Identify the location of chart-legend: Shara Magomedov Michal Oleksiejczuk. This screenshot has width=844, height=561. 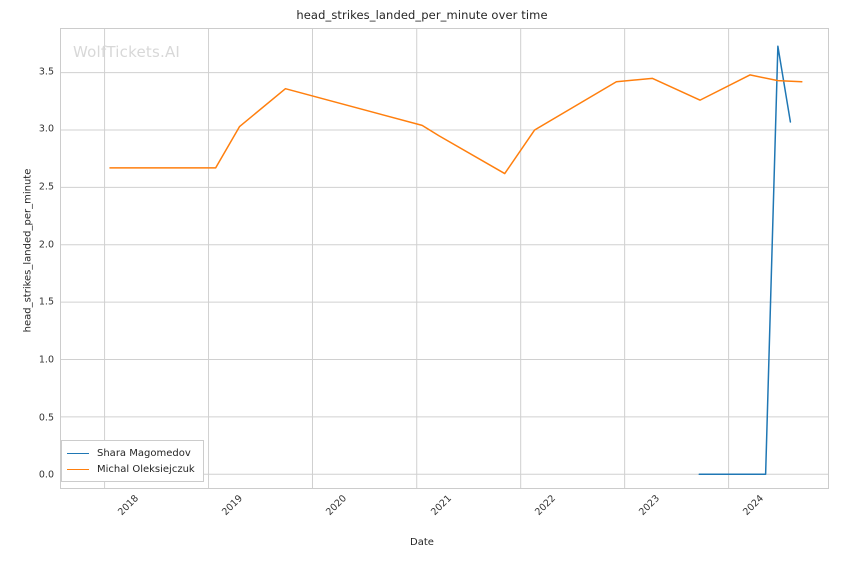
(132, 461).